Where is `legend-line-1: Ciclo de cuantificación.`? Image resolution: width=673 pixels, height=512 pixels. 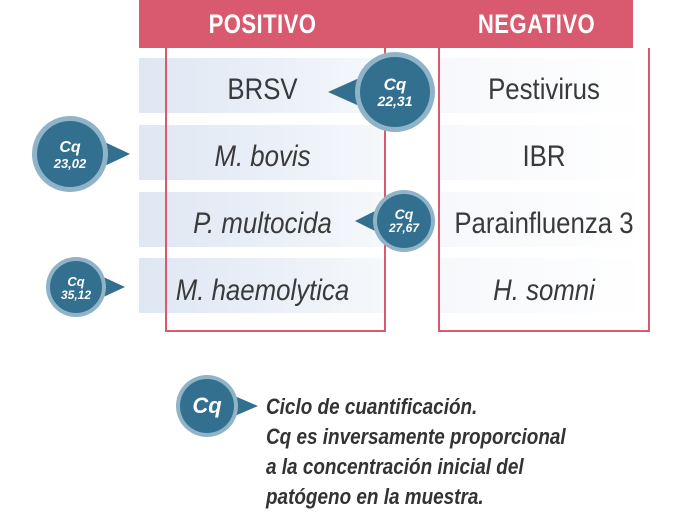 legend-line-1: Ciclo de cuantificación. is located at coordinates (372, 406).